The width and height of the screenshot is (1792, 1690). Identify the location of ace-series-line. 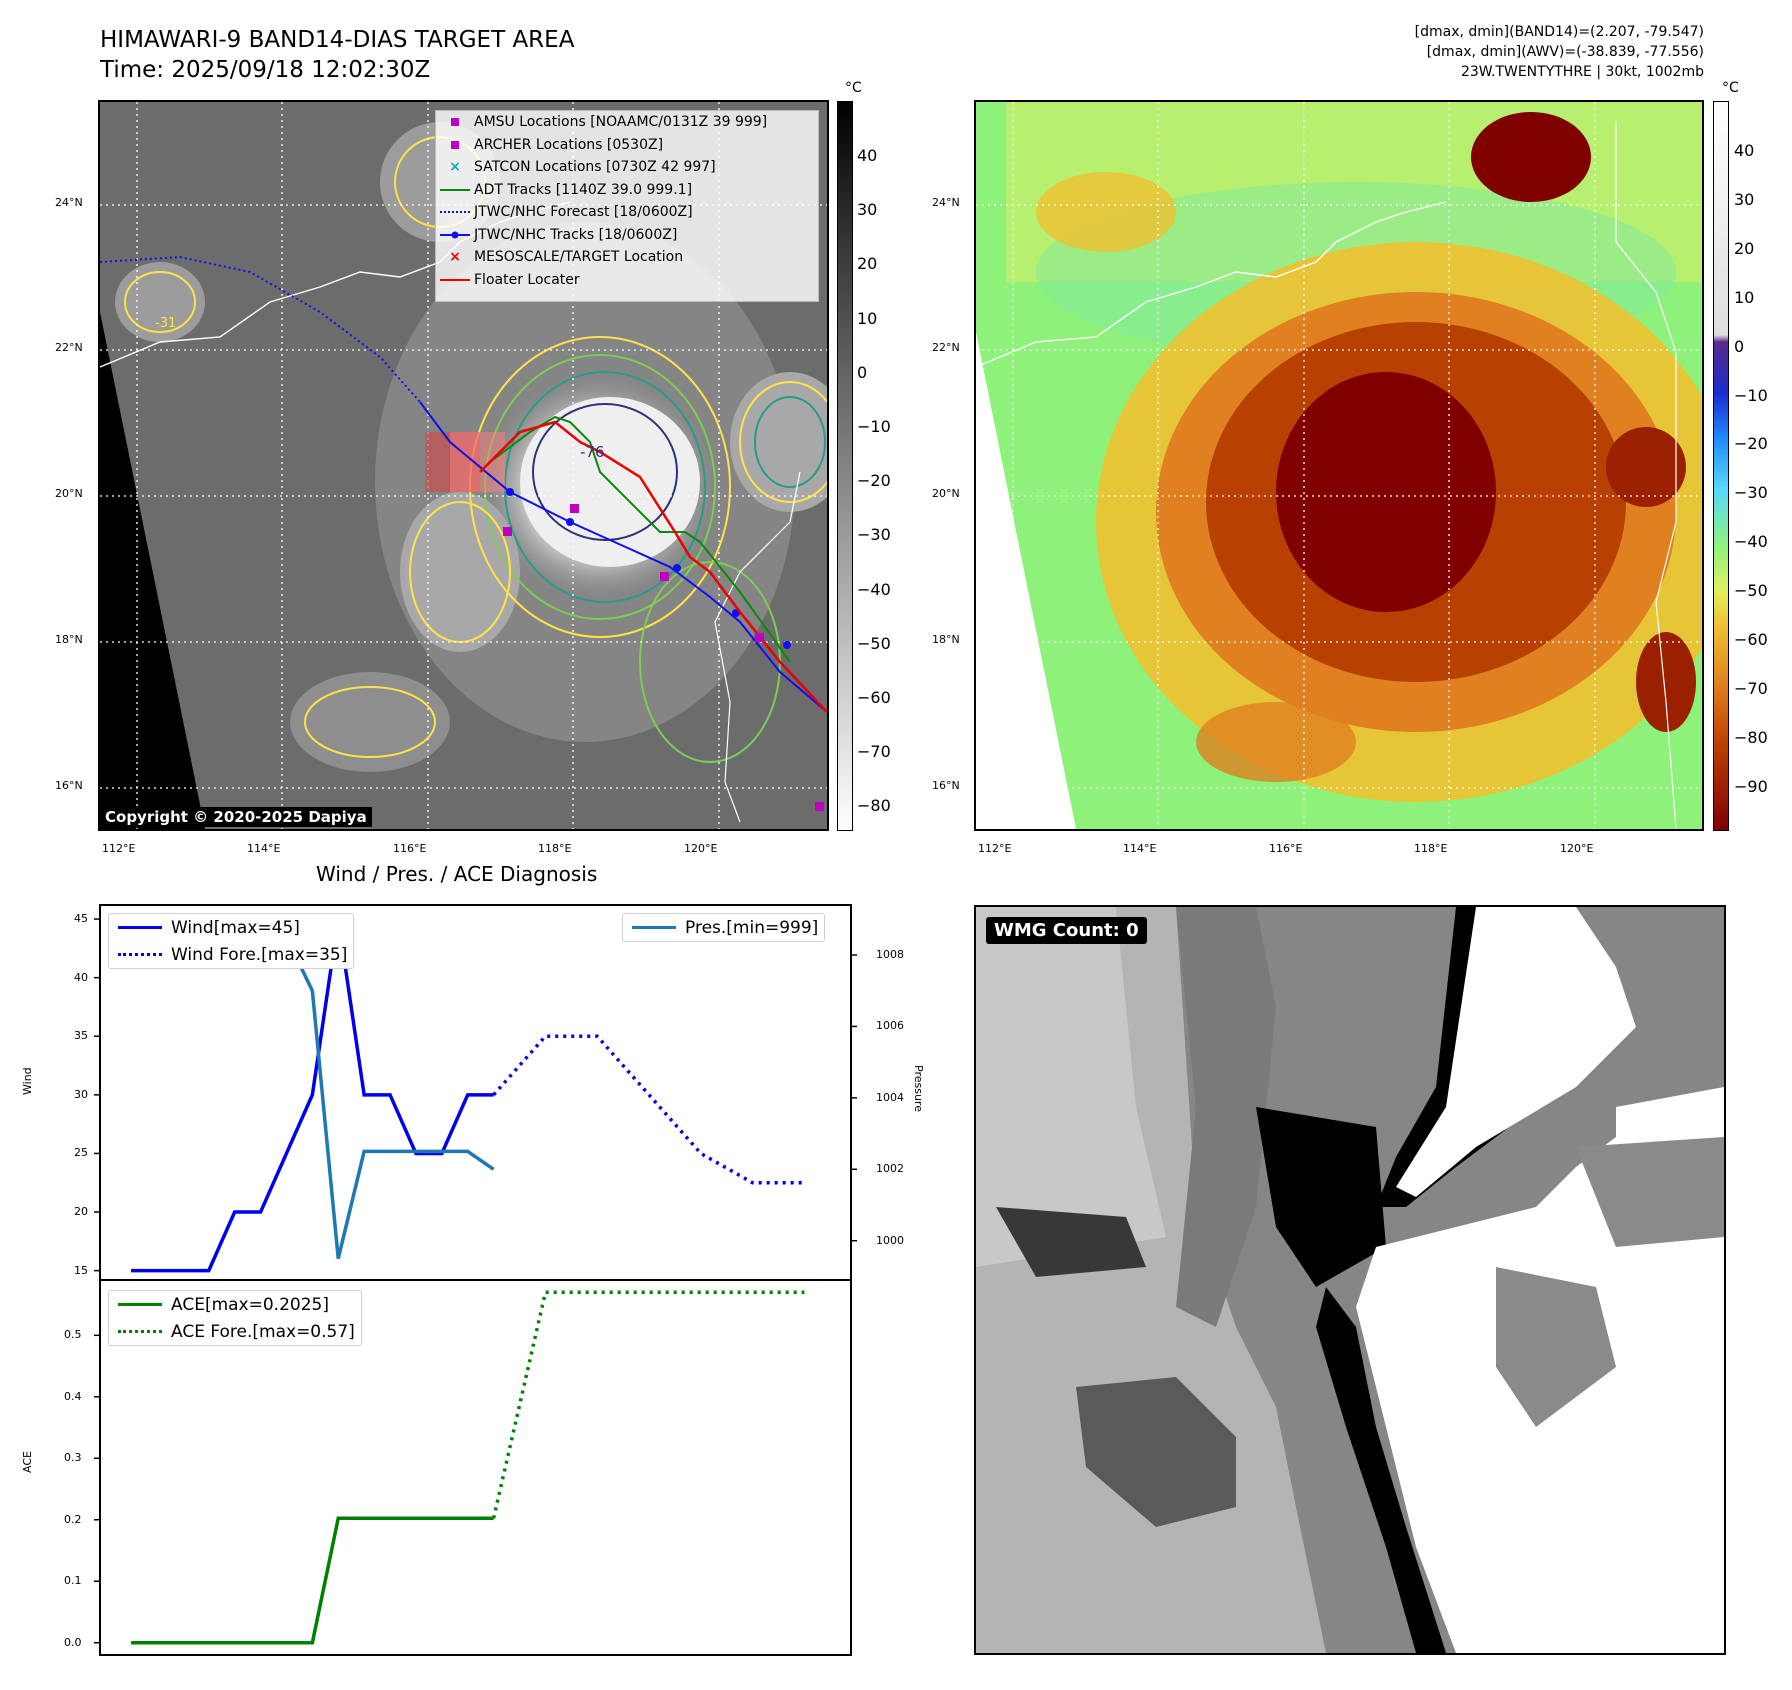
(312, 1580).